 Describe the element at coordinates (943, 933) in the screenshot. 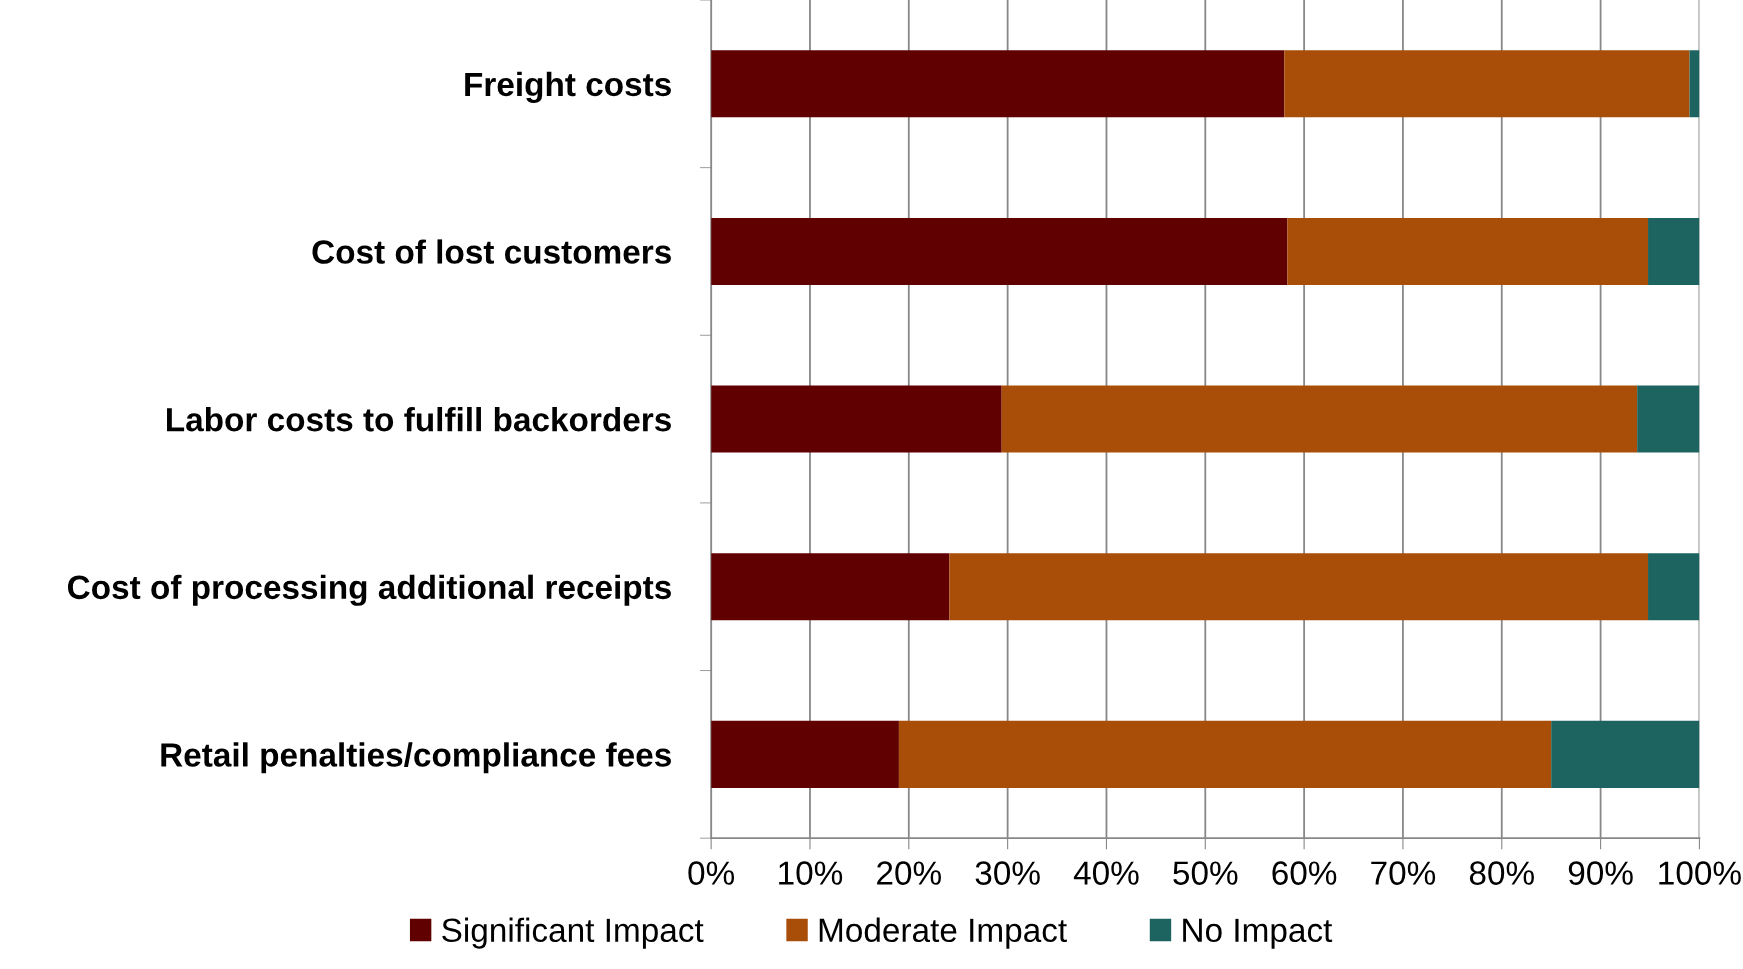

I see `legend-label: Moderate Impact` at that location.